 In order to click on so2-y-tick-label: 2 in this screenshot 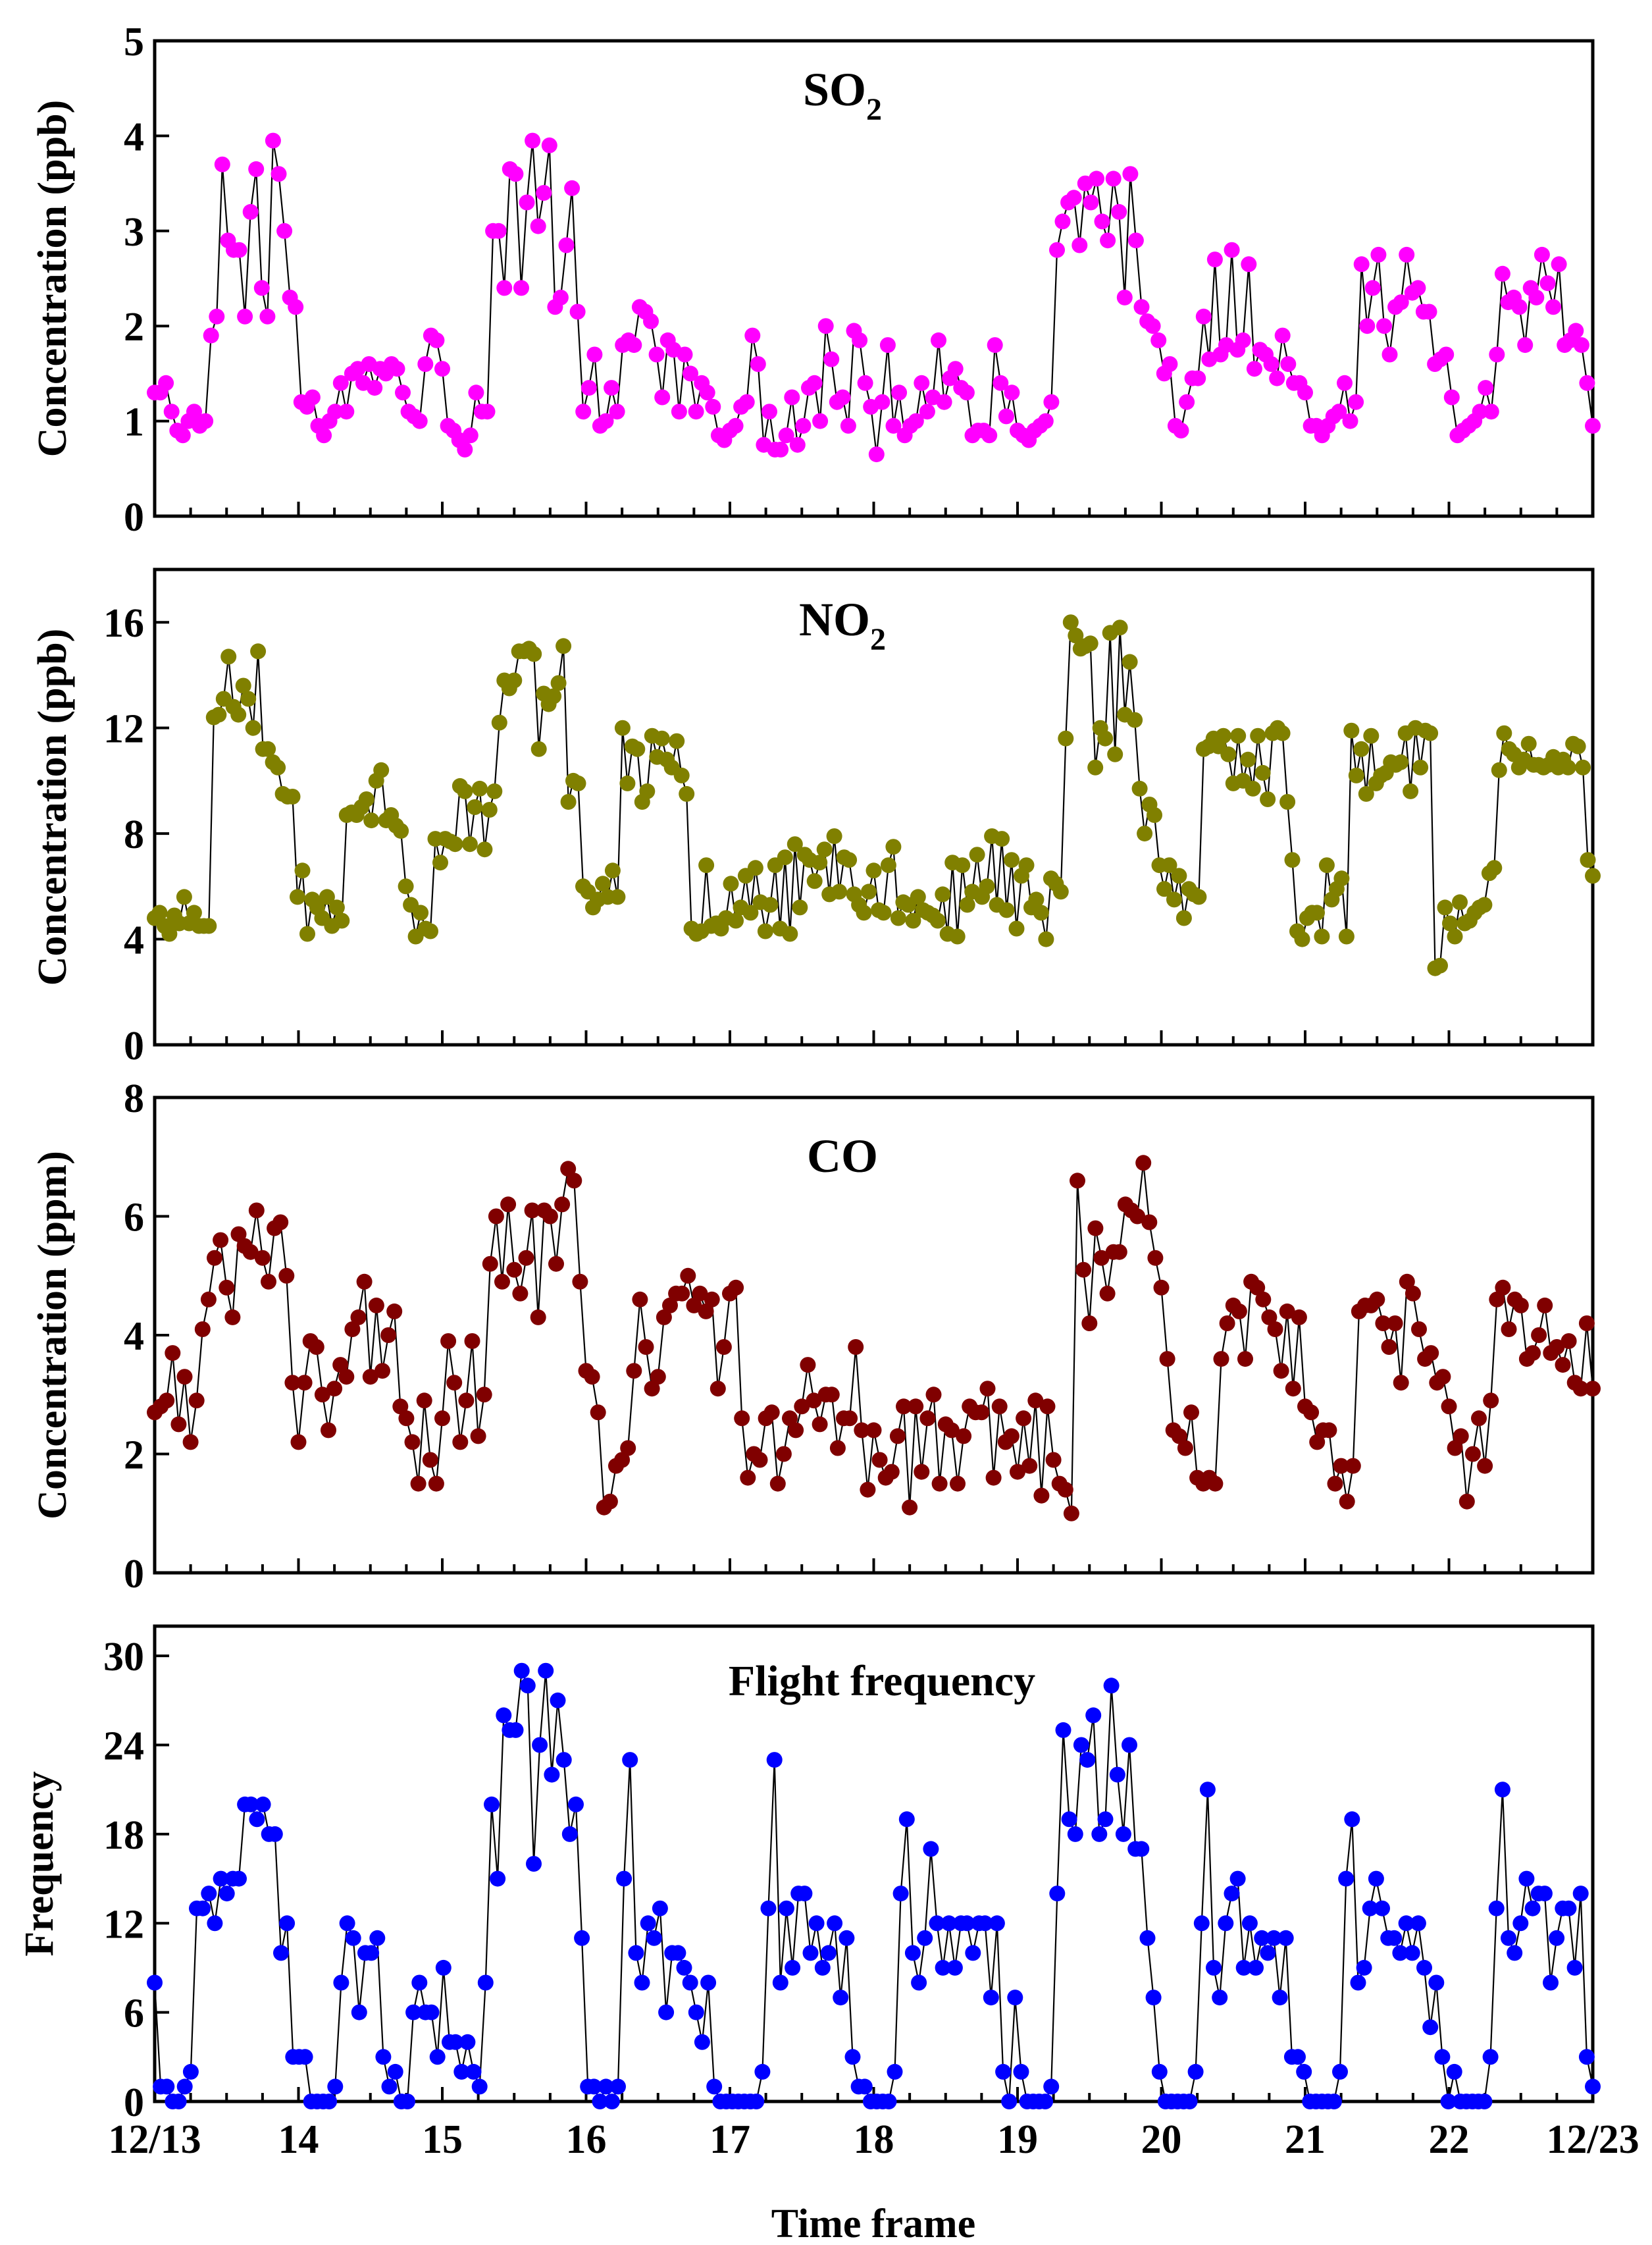, I will do `click(134, 327)`.